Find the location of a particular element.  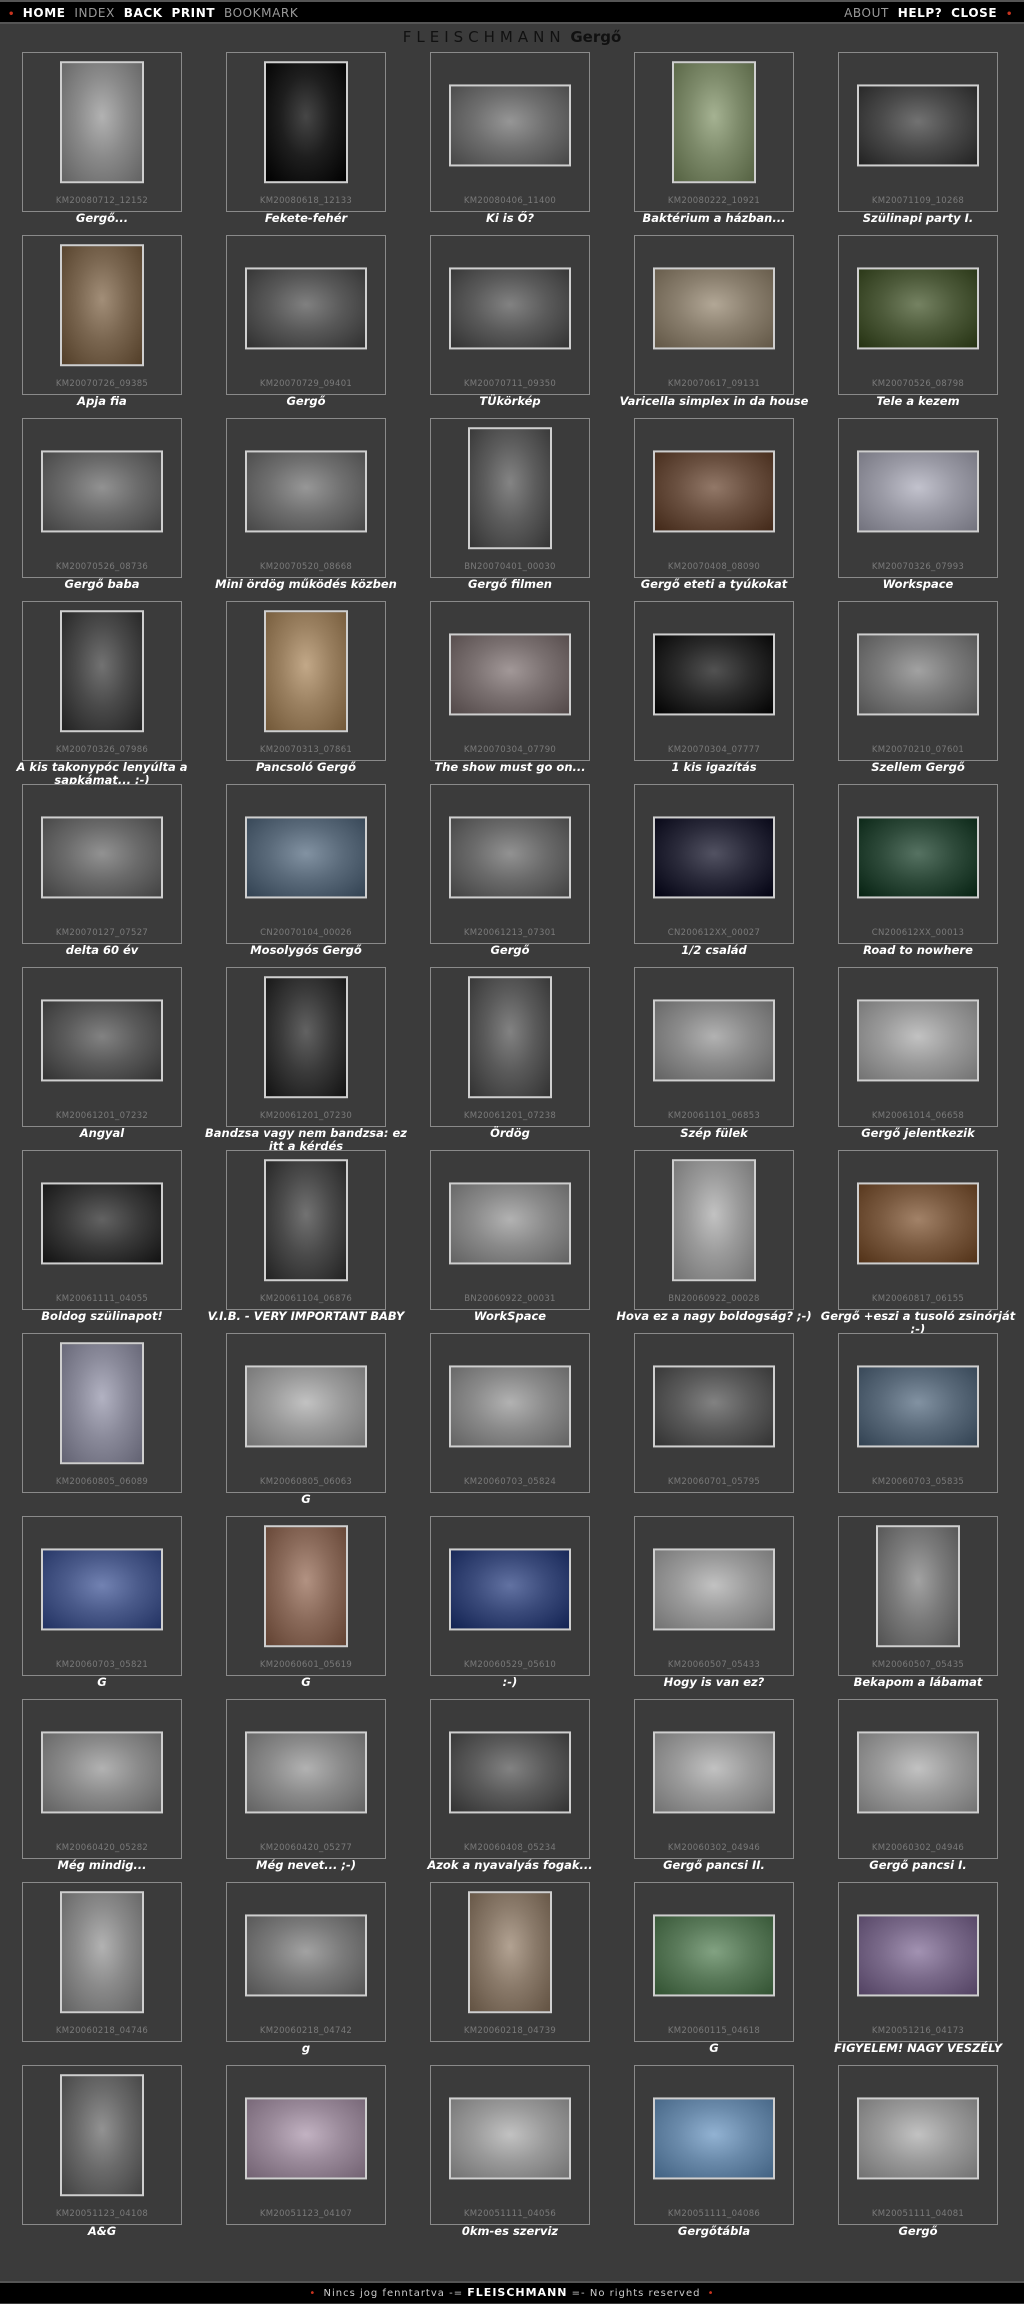

thumbnail-frame: CN20070104_00026 is located at coordinates (306, 864).